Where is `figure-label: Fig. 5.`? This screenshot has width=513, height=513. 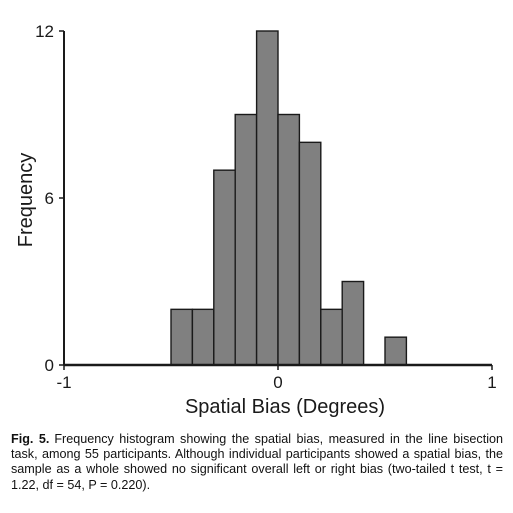
figure-label: Fig. 5. is located at coordinates (30, 439).